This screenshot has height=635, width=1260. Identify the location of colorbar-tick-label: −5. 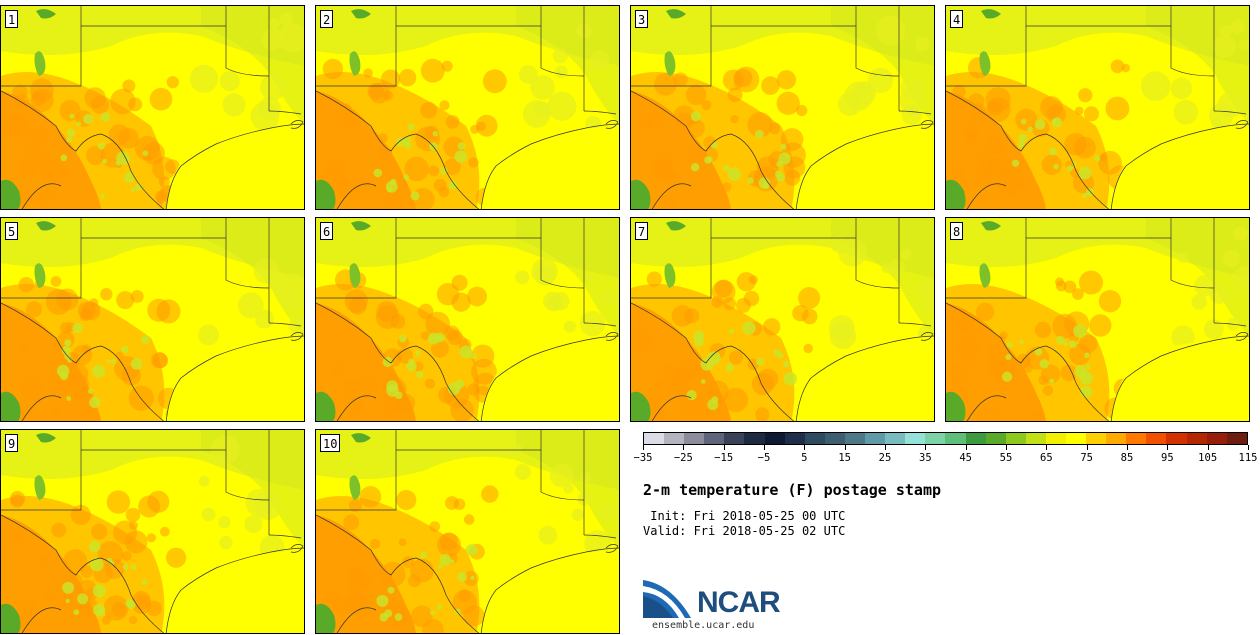
(764, 458).